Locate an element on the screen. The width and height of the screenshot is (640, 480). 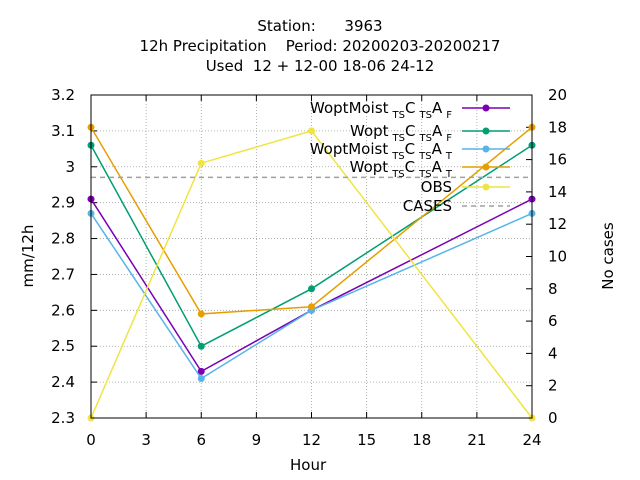
y-tick-label: 3.1 is located at coordinates (63, 131).